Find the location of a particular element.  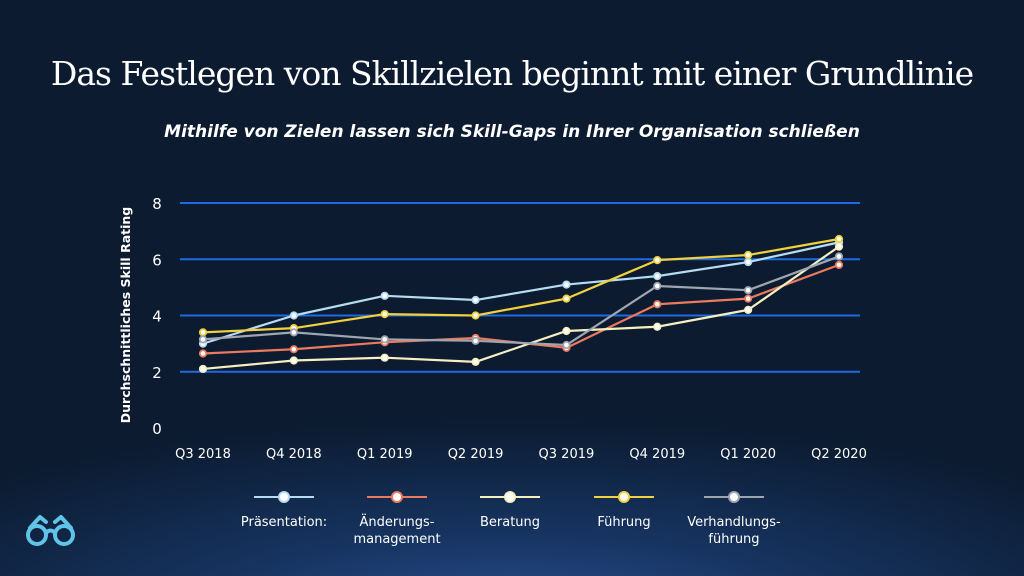

legend-item: Änderungs- management is located at coordinates (397, 519).